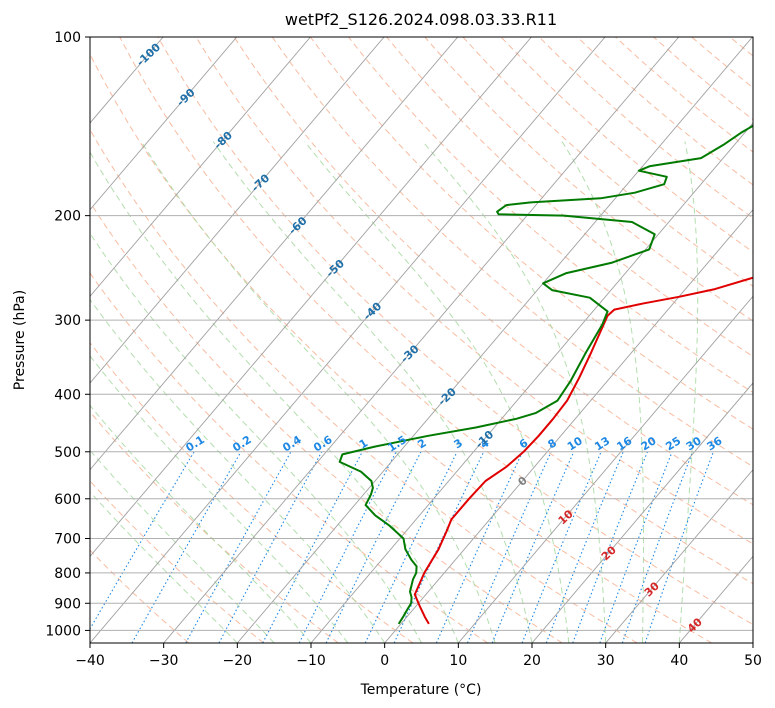 The image size is (775, 708). Describe the element at coordinates (67, 321) in the screenshot. I see `y-tick-label: 300` at that location.